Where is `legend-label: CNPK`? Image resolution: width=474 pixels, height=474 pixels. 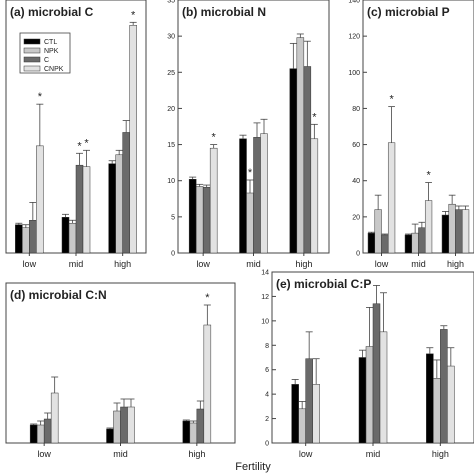
legend-label: CNPK is located at coordinates (54, 69).